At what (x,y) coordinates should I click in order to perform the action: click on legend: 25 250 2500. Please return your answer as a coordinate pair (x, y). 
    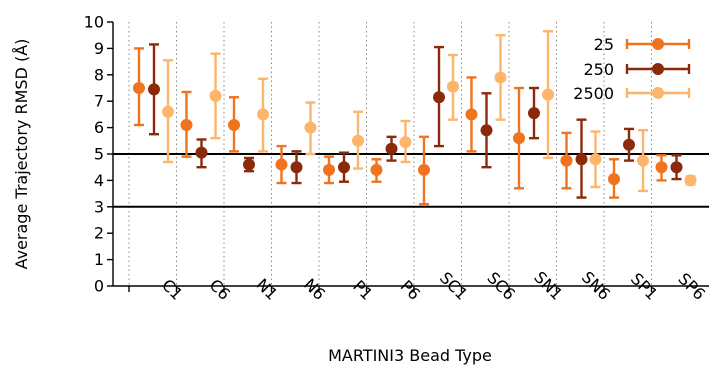
    Looking at the image, I should click on (632, 69).